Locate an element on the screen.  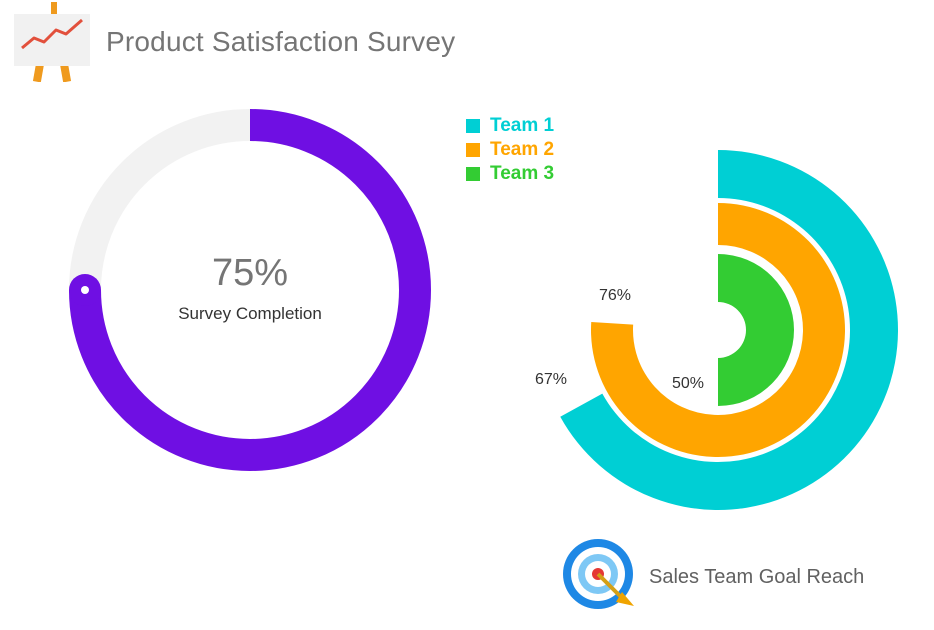
legend-item-team-2: Team 2 is located at coordinates (510, 150).